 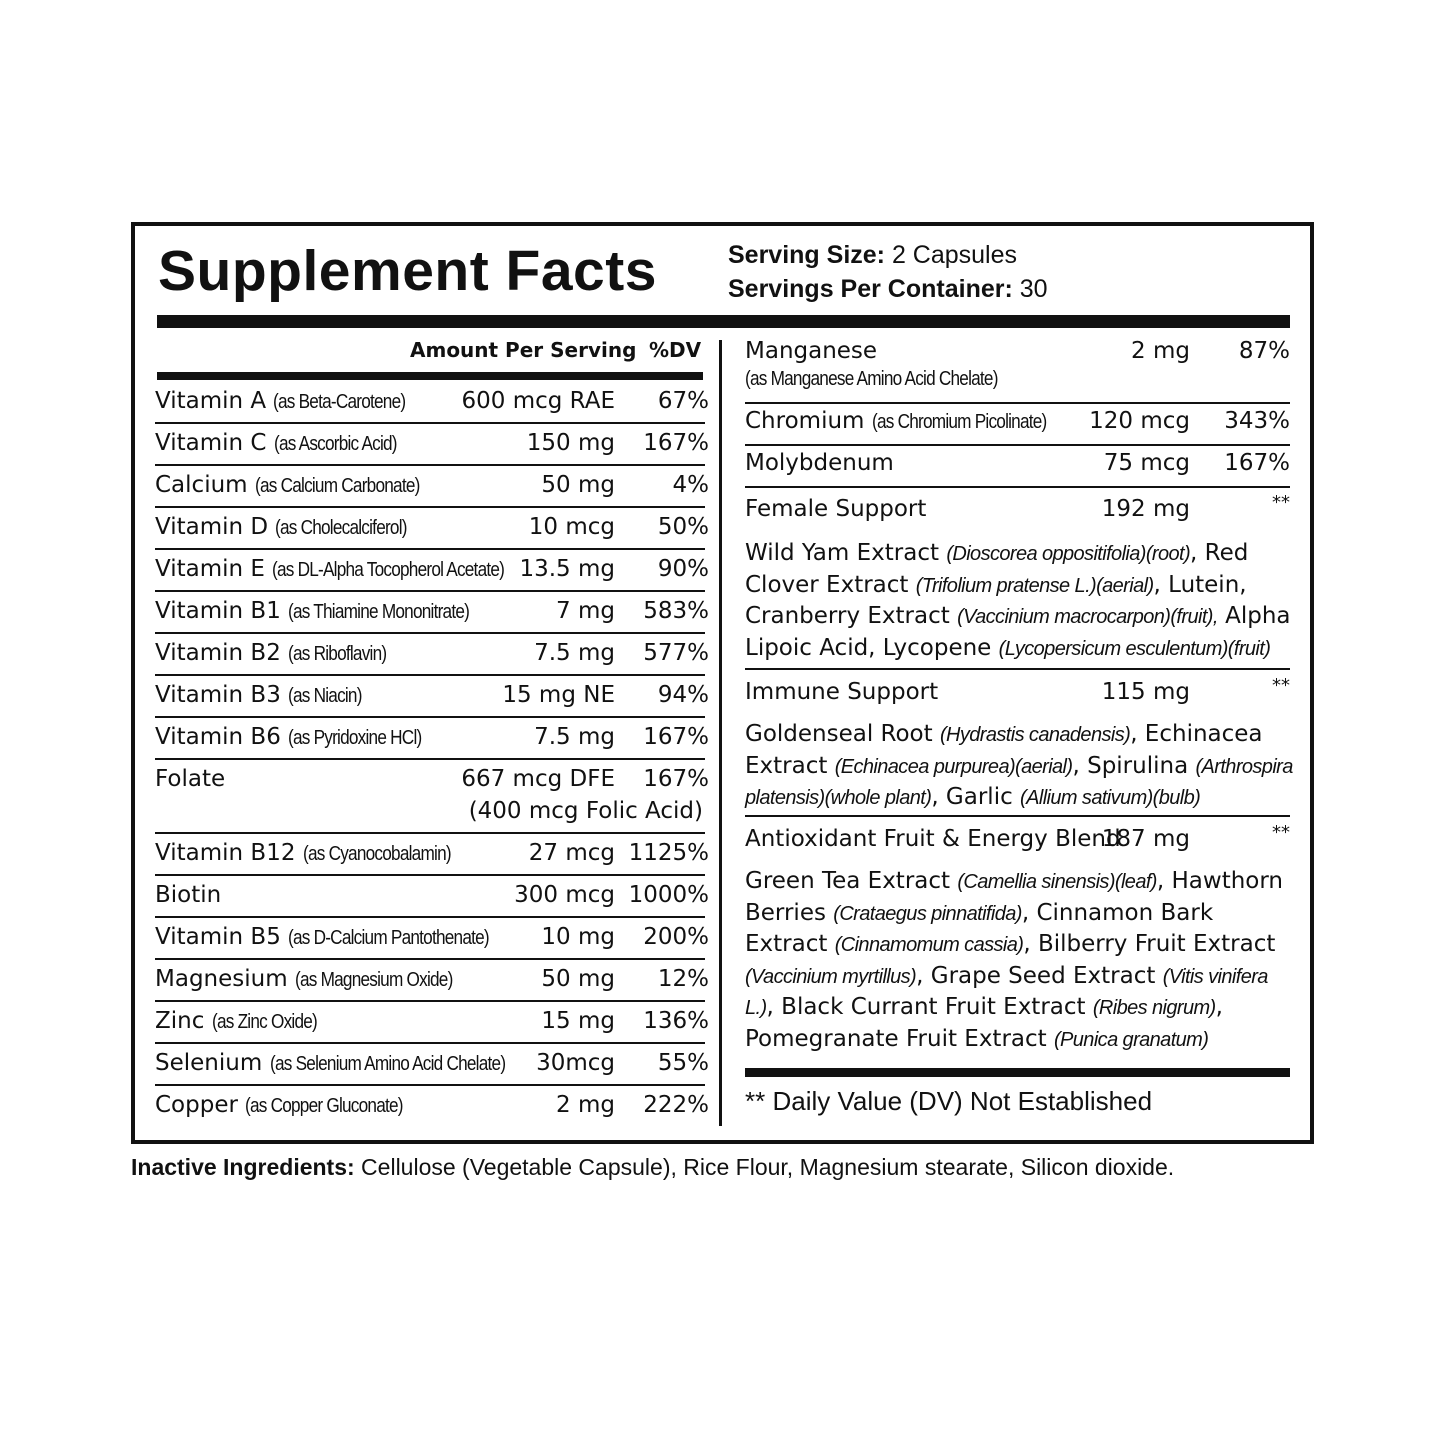 What do you see at coordinates (846, 553) in the screenshot?
I see `ingredient-name: Wild Yam Extract` at bounding box center [846, 553].